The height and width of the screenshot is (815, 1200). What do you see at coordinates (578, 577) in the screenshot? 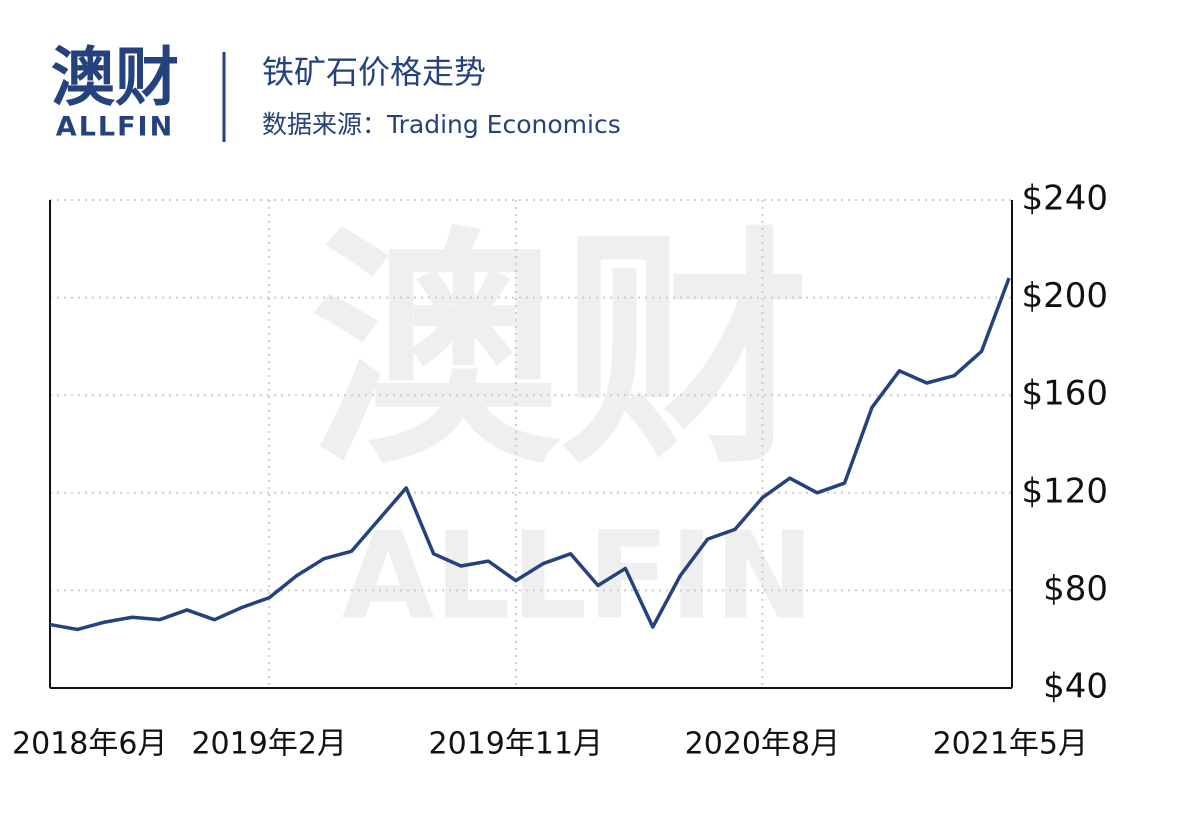
I see `watermark-en: ALLFIN` at bounding box center [578, 577].